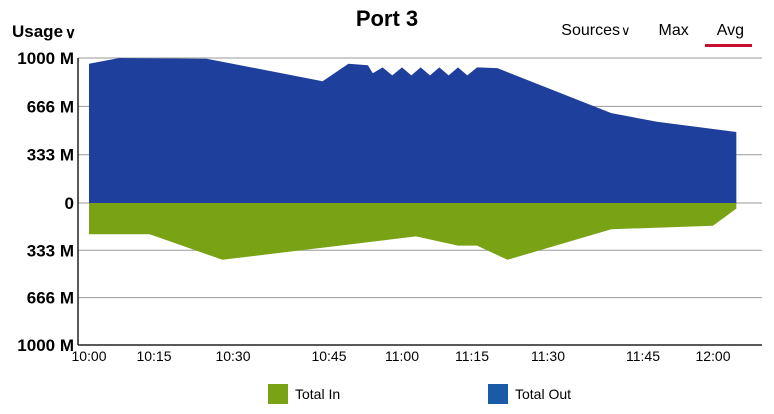 The height and width of the screenshot is (414, 774). I want to click on x-tick-label: 12:00, so click(712, 356).